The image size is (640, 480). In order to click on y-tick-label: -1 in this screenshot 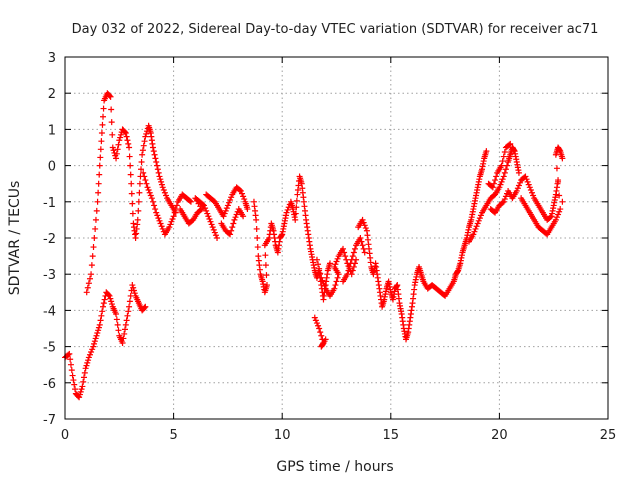, I will do `click(49, 203)`.